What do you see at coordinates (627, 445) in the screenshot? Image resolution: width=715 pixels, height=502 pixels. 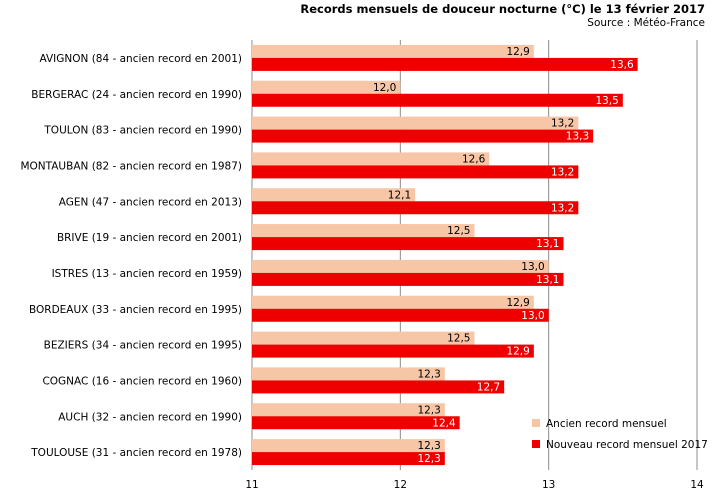 I see `legend-label-nouveau: Nouveau record mensuel 2017` at bounding box center [627, 445].